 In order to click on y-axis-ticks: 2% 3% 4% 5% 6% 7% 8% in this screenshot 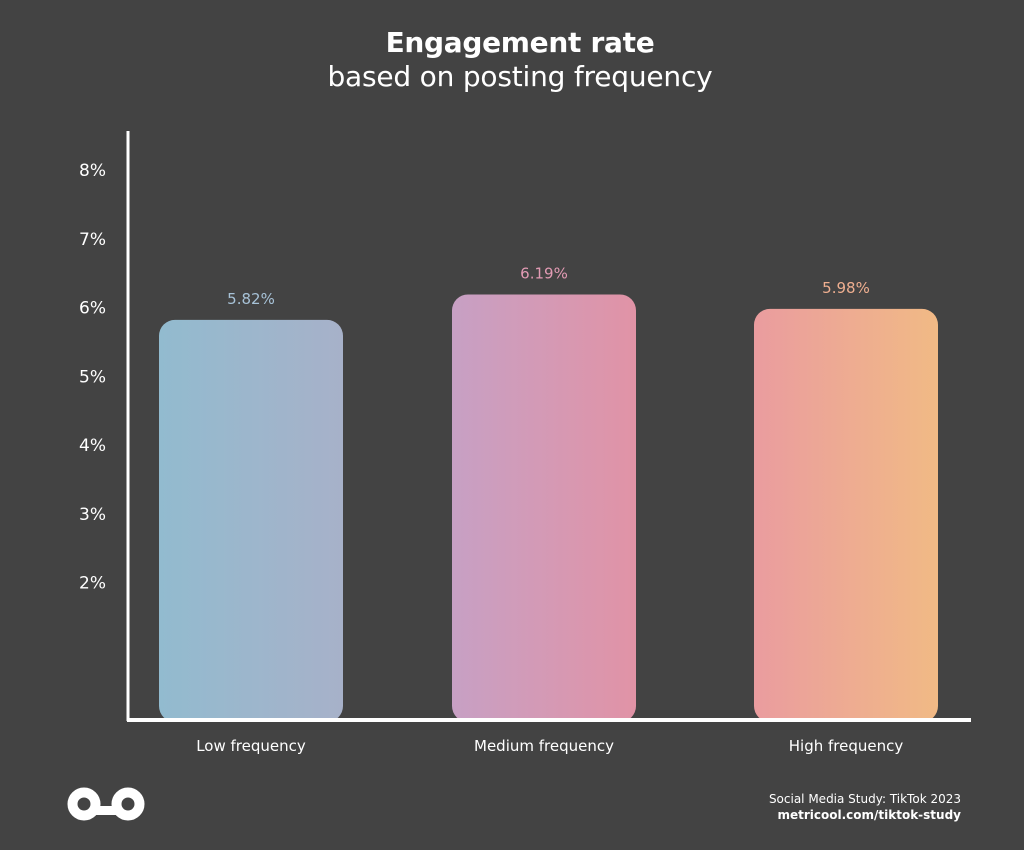, I will do `click(92, 377)`.